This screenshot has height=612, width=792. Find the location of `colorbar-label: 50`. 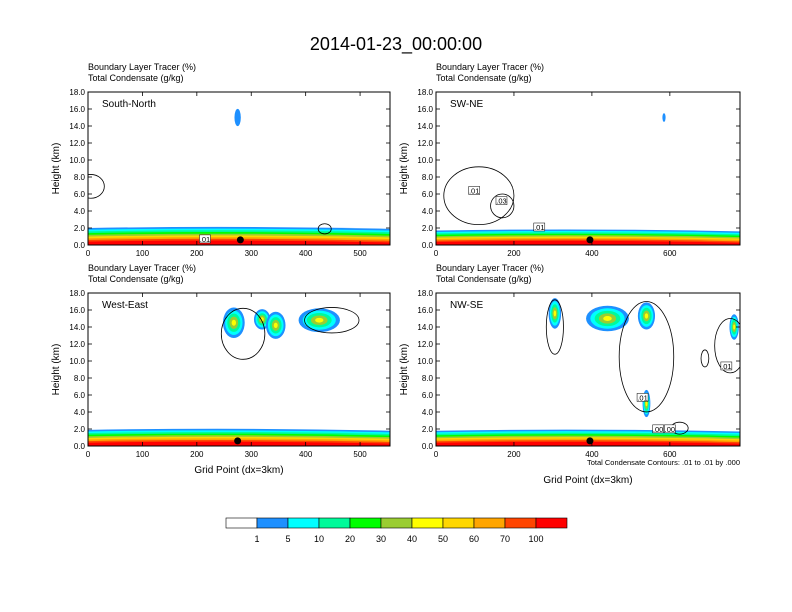

colorbar-label: 50 is located at coordinates (443, 539).